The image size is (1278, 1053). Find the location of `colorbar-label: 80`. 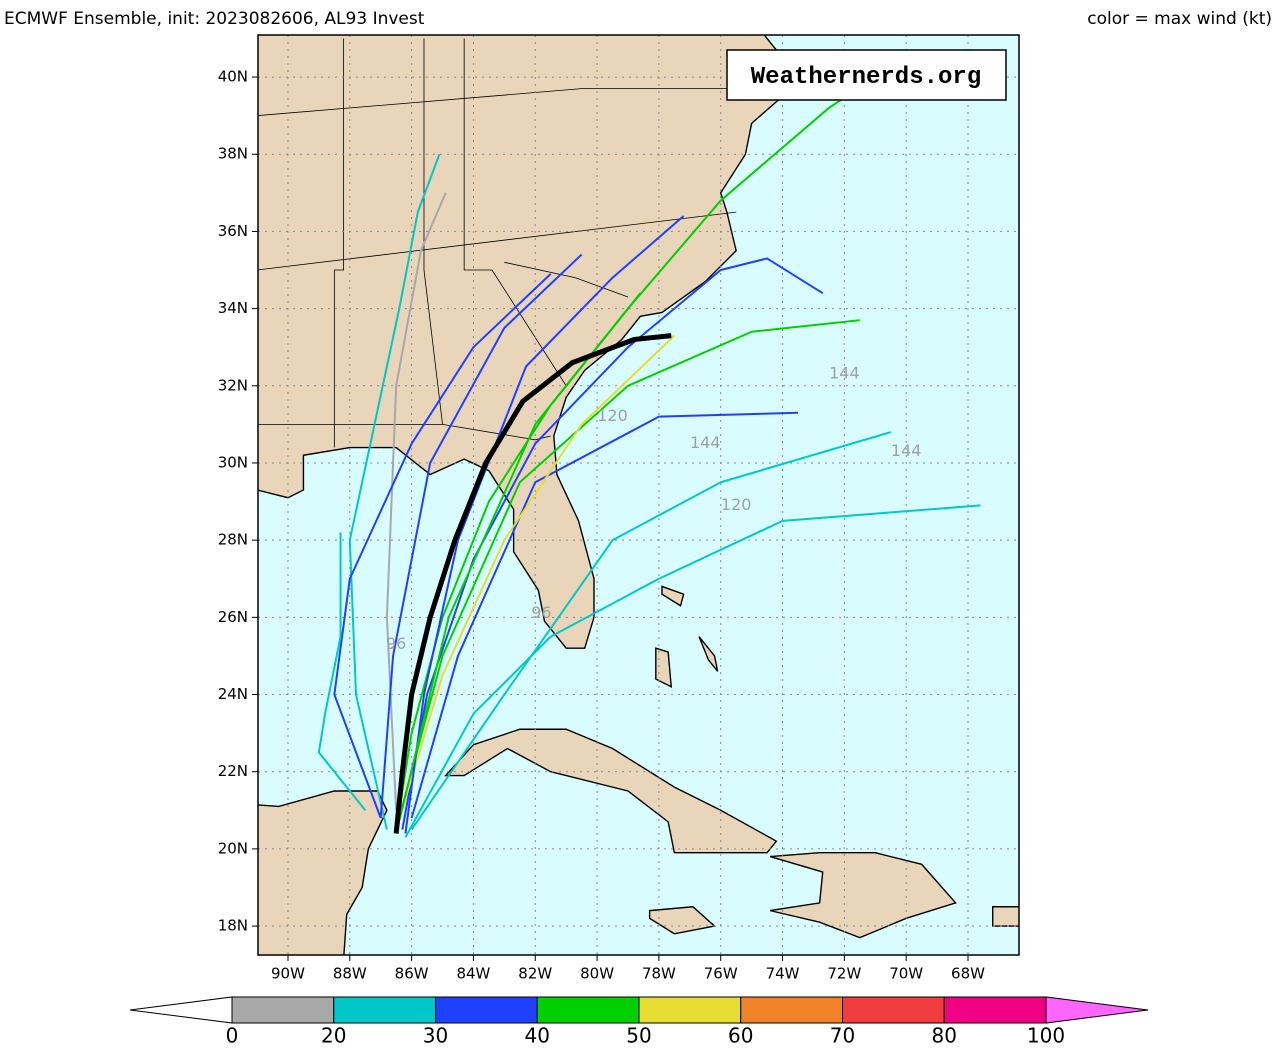

colorbar-label: 80 is located at coordinates (944, 1036).